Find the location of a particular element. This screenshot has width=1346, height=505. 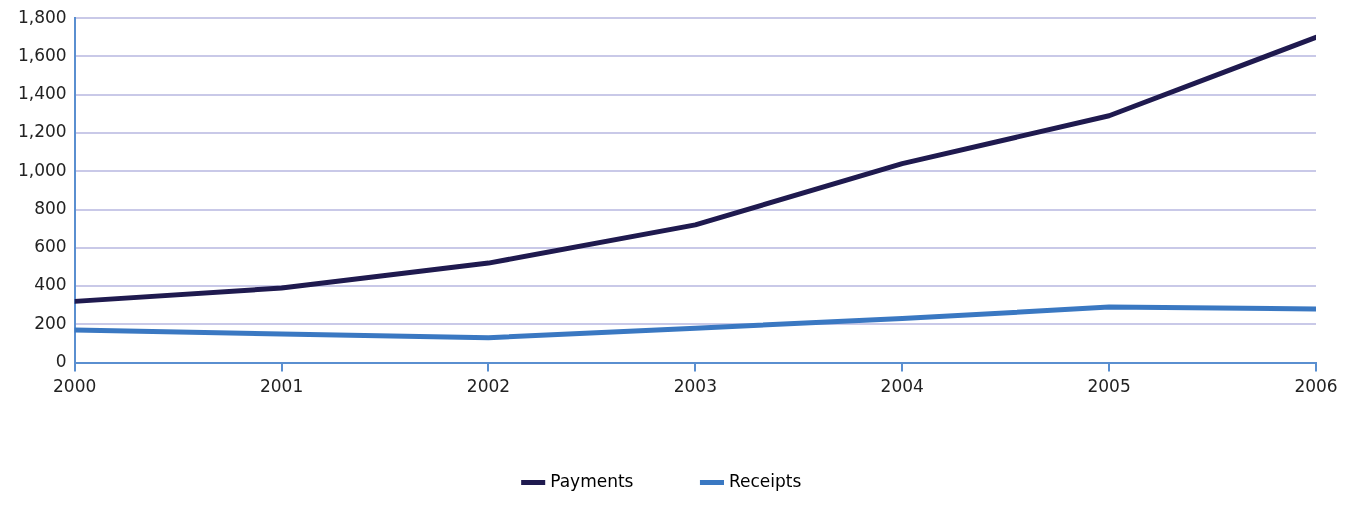

x-tick-label: 2003 is located at coordinates (695, 386).